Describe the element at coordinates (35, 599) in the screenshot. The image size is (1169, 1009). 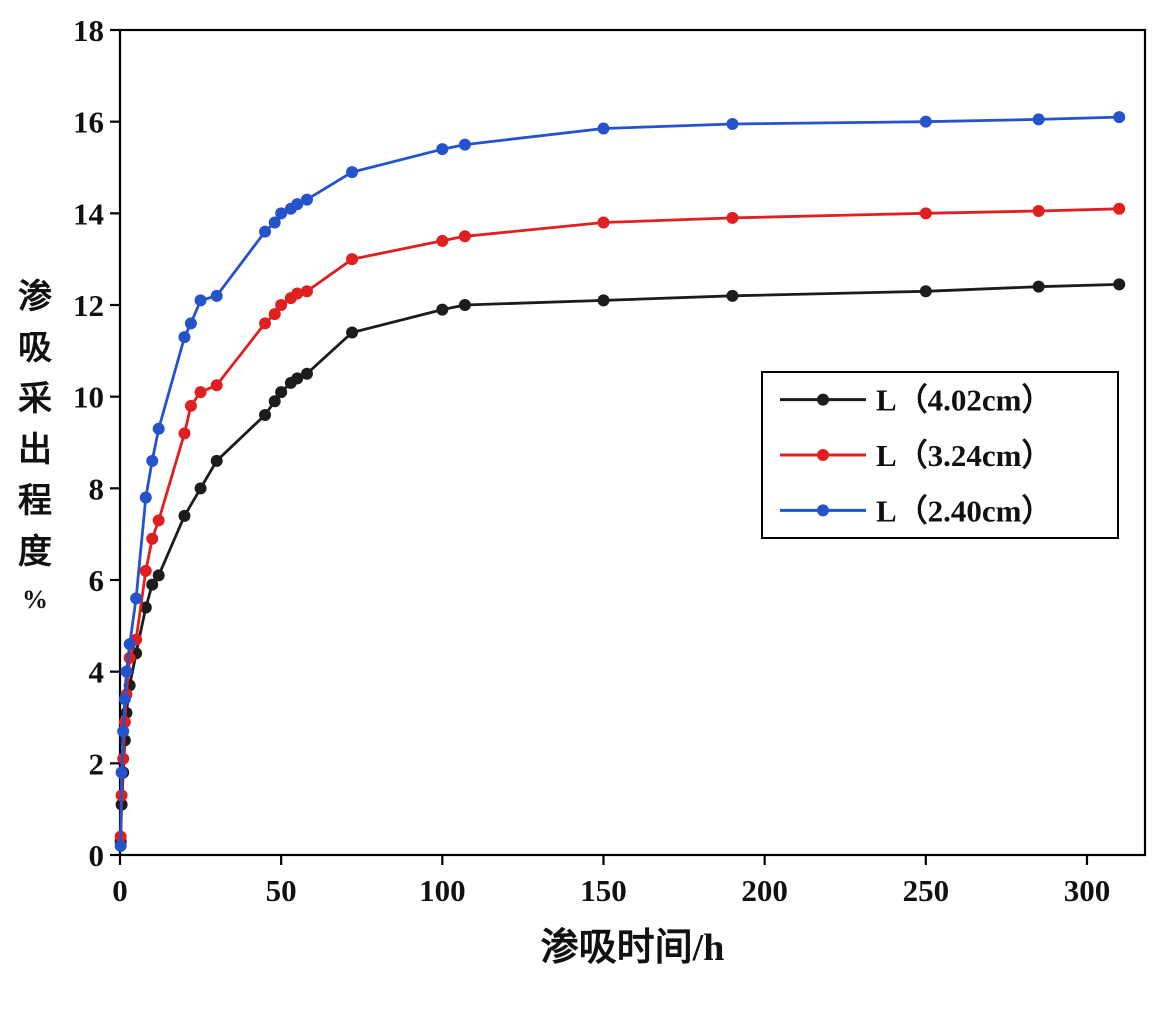
I see `y-axis-unit: %` at that location.